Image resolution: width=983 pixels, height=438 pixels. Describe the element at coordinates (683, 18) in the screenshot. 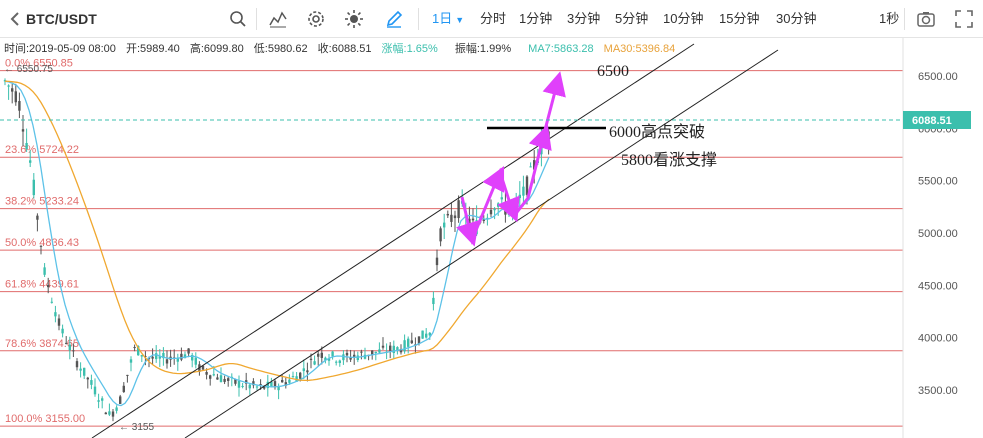

I see `interval-10m: 10分钟` at that location.